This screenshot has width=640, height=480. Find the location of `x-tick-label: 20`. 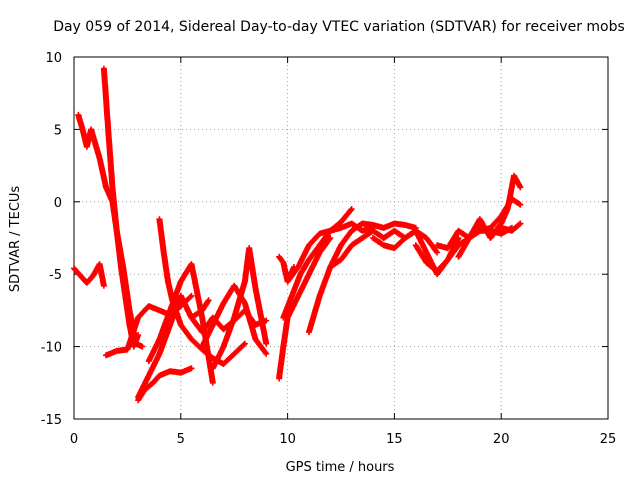

x-tick-label: 20 is located at coordinates (501, 439).